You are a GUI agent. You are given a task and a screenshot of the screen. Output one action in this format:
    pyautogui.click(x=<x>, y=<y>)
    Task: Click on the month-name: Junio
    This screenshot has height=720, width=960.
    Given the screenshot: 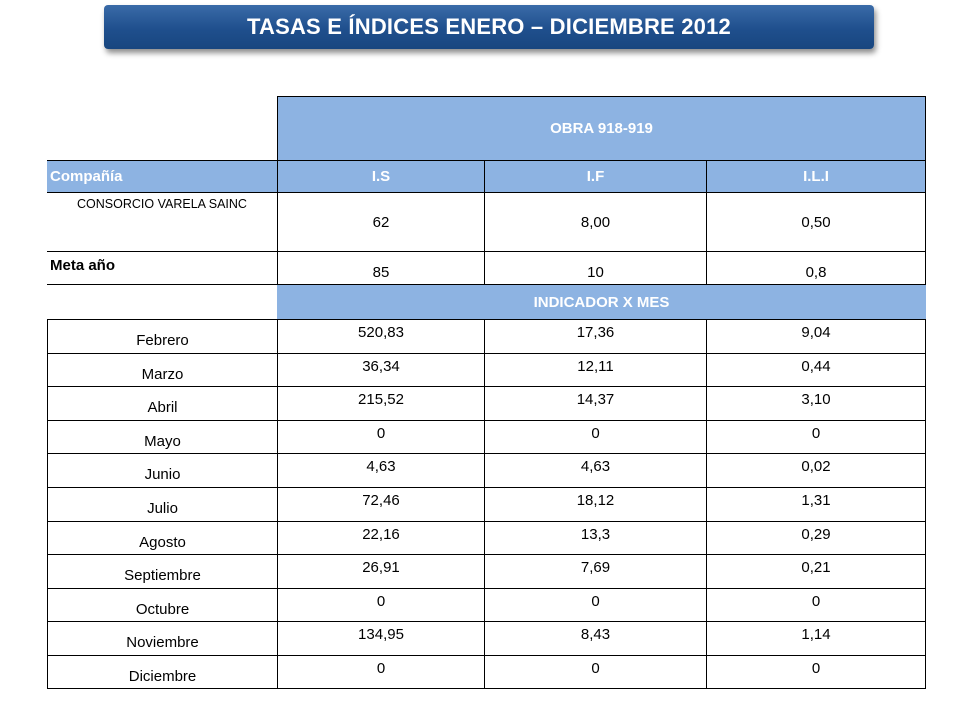 What is the action you would take?
    pyautogui.click(x=162, y=470)
    